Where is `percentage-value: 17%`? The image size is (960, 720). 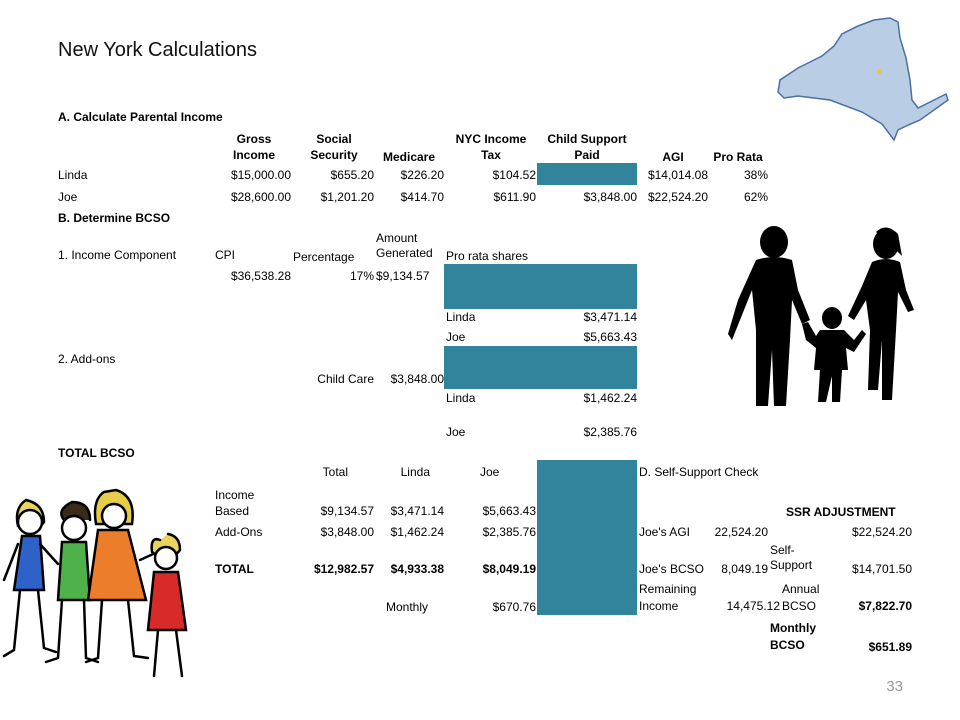
percentage-value: 17% is located at coordinates (361, 276).